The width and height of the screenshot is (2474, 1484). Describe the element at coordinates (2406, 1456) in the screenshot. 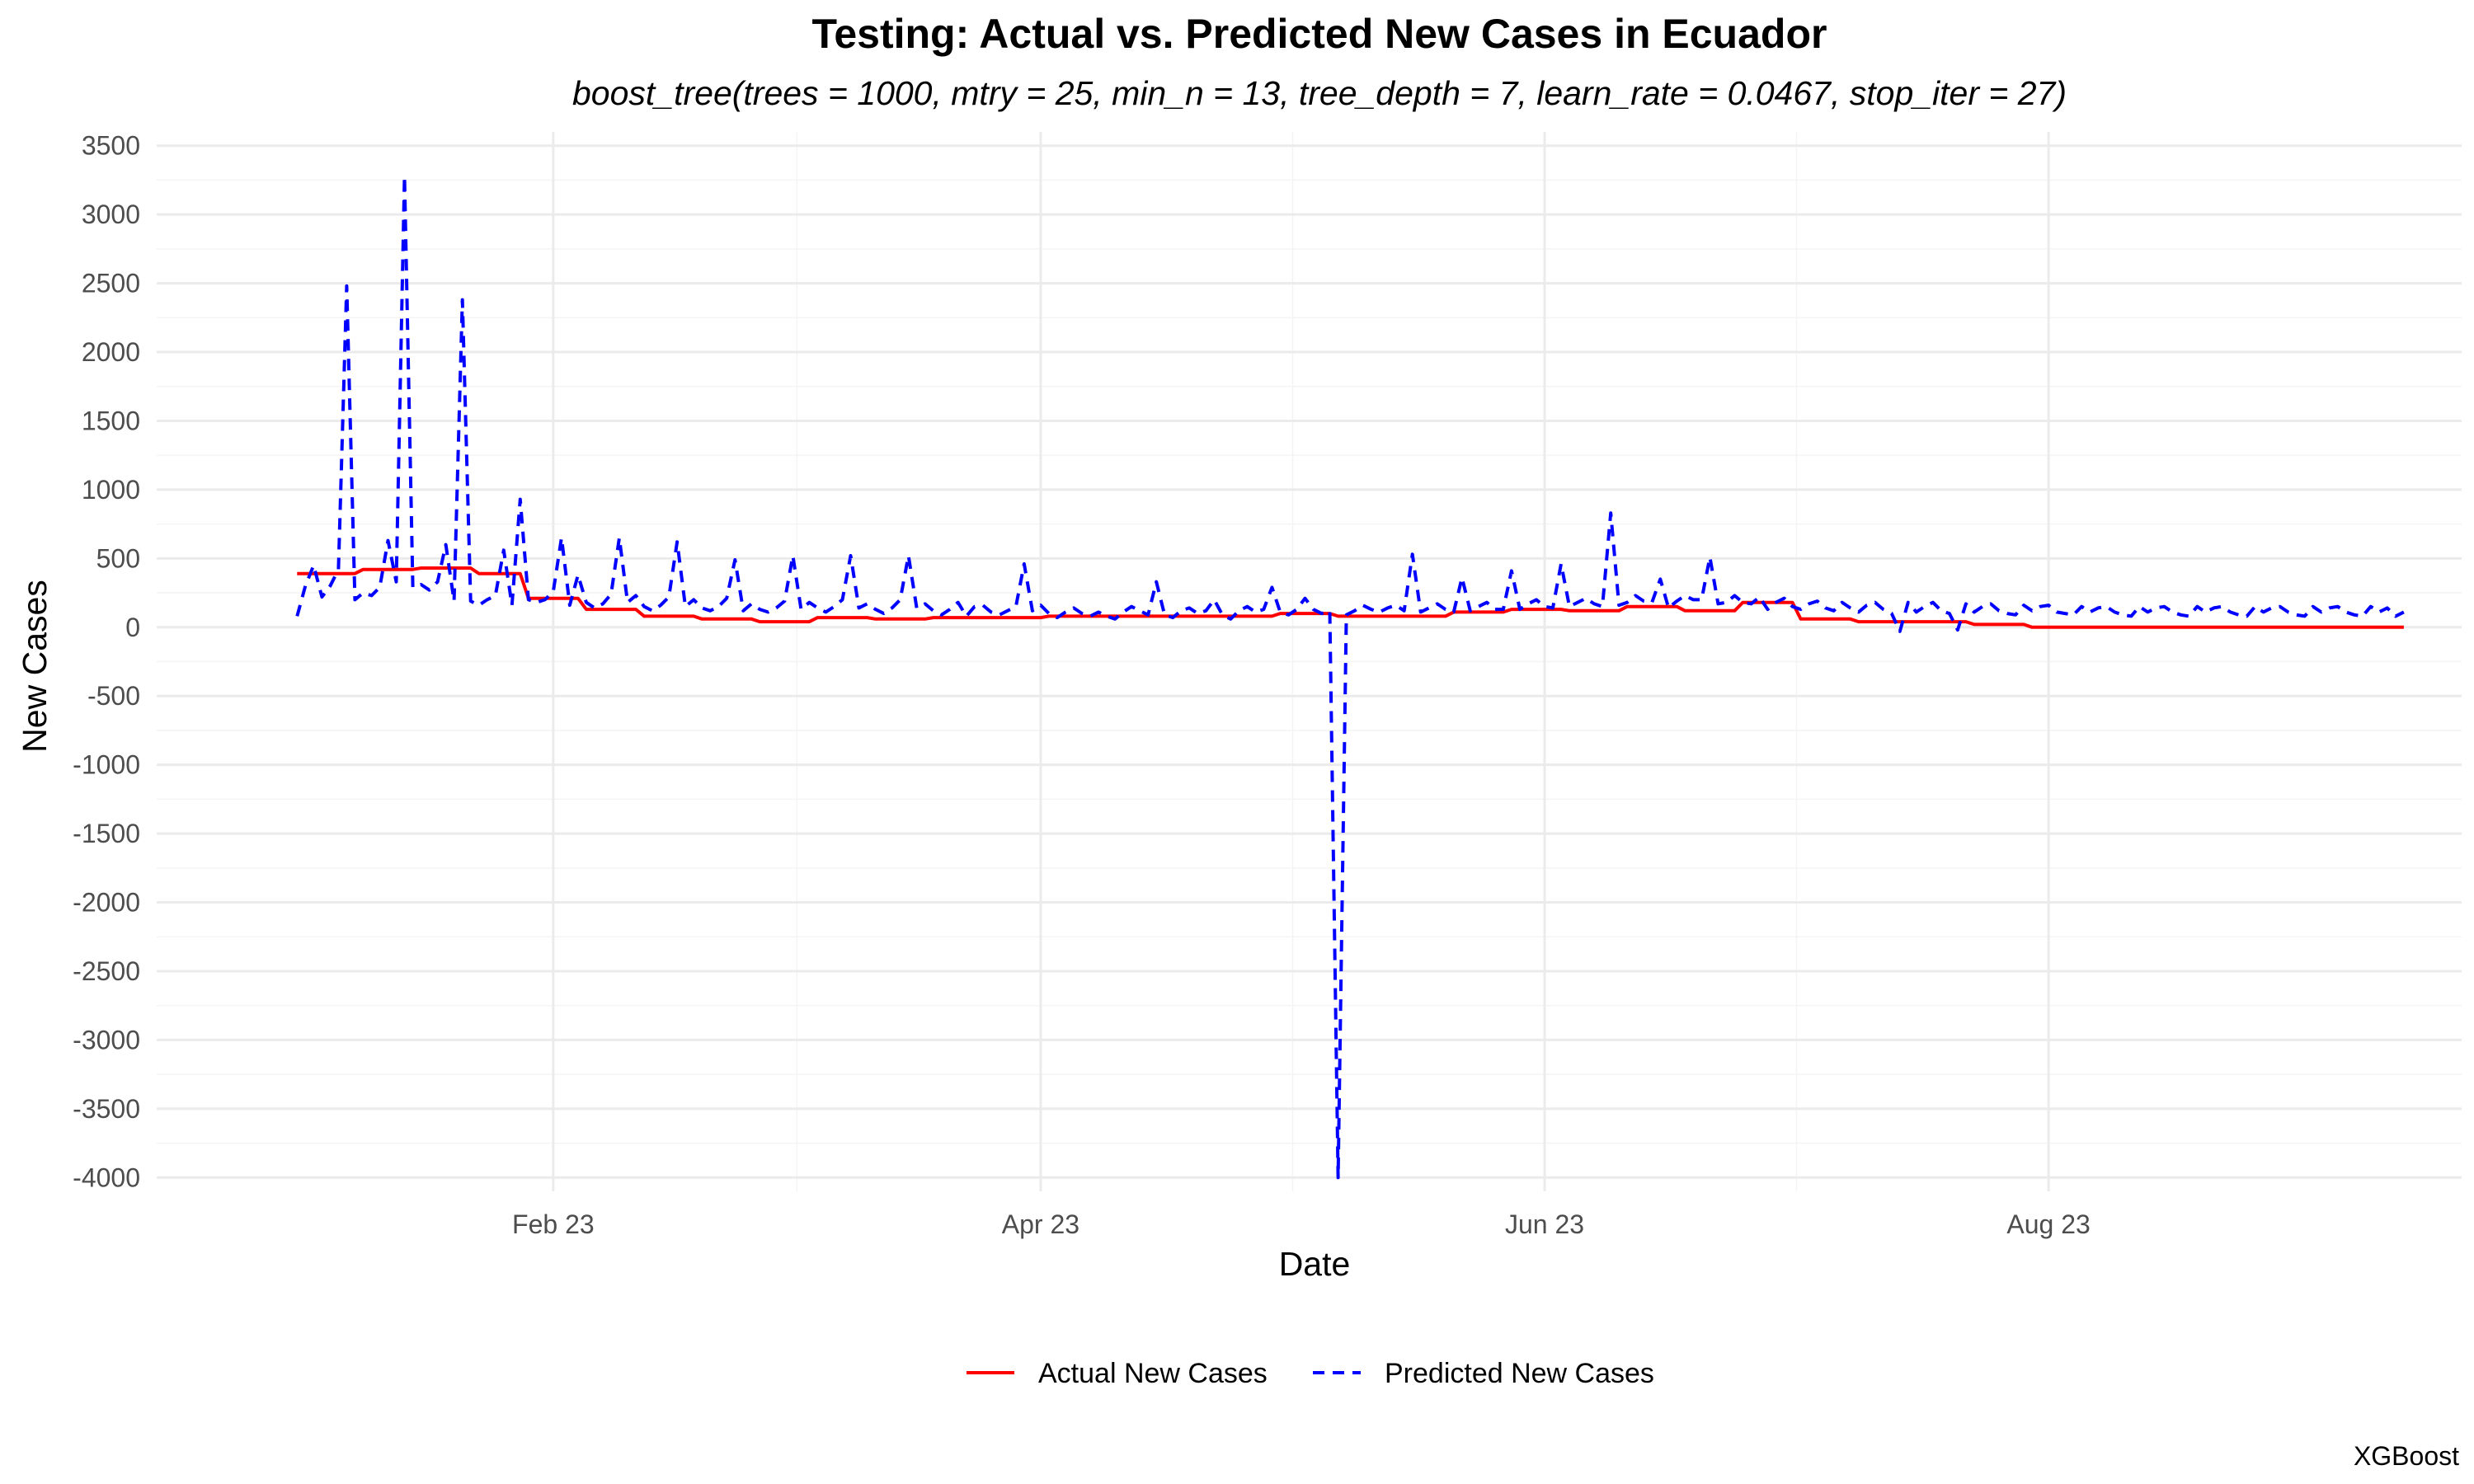

I see `chart-caption: XGBoost` at that location.